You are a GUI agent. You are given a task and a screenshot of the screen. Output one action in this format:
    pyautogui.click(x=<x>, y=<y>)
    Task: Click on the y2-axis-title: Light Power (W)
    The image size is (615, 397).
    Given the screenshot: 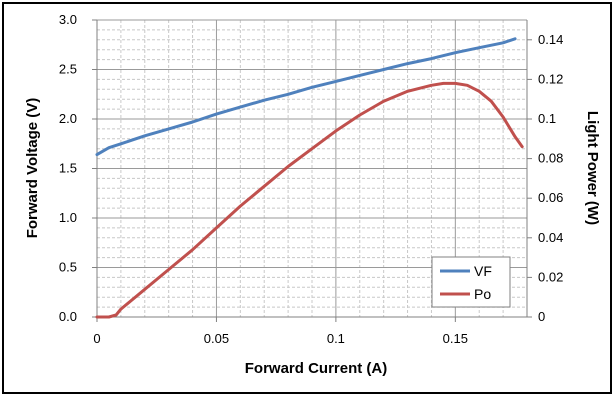 What is the action you would take?
    pyautogui.click(x=592, y=168)
    